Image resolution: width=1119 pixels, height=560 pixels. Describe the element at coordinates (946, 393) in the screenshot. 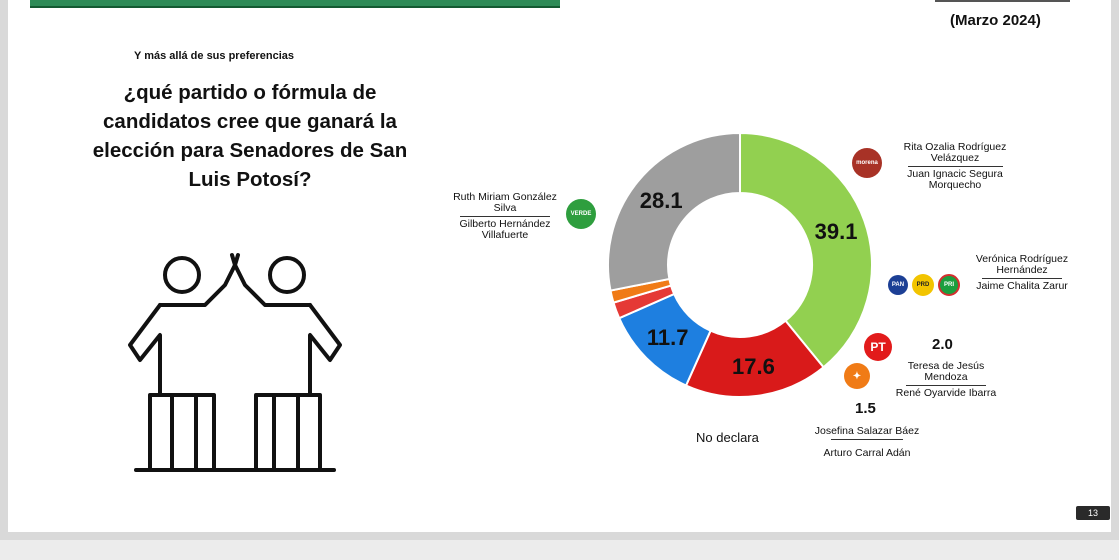

I see `pt-candidate-2: René Oyarvide Ibarra` at that location.